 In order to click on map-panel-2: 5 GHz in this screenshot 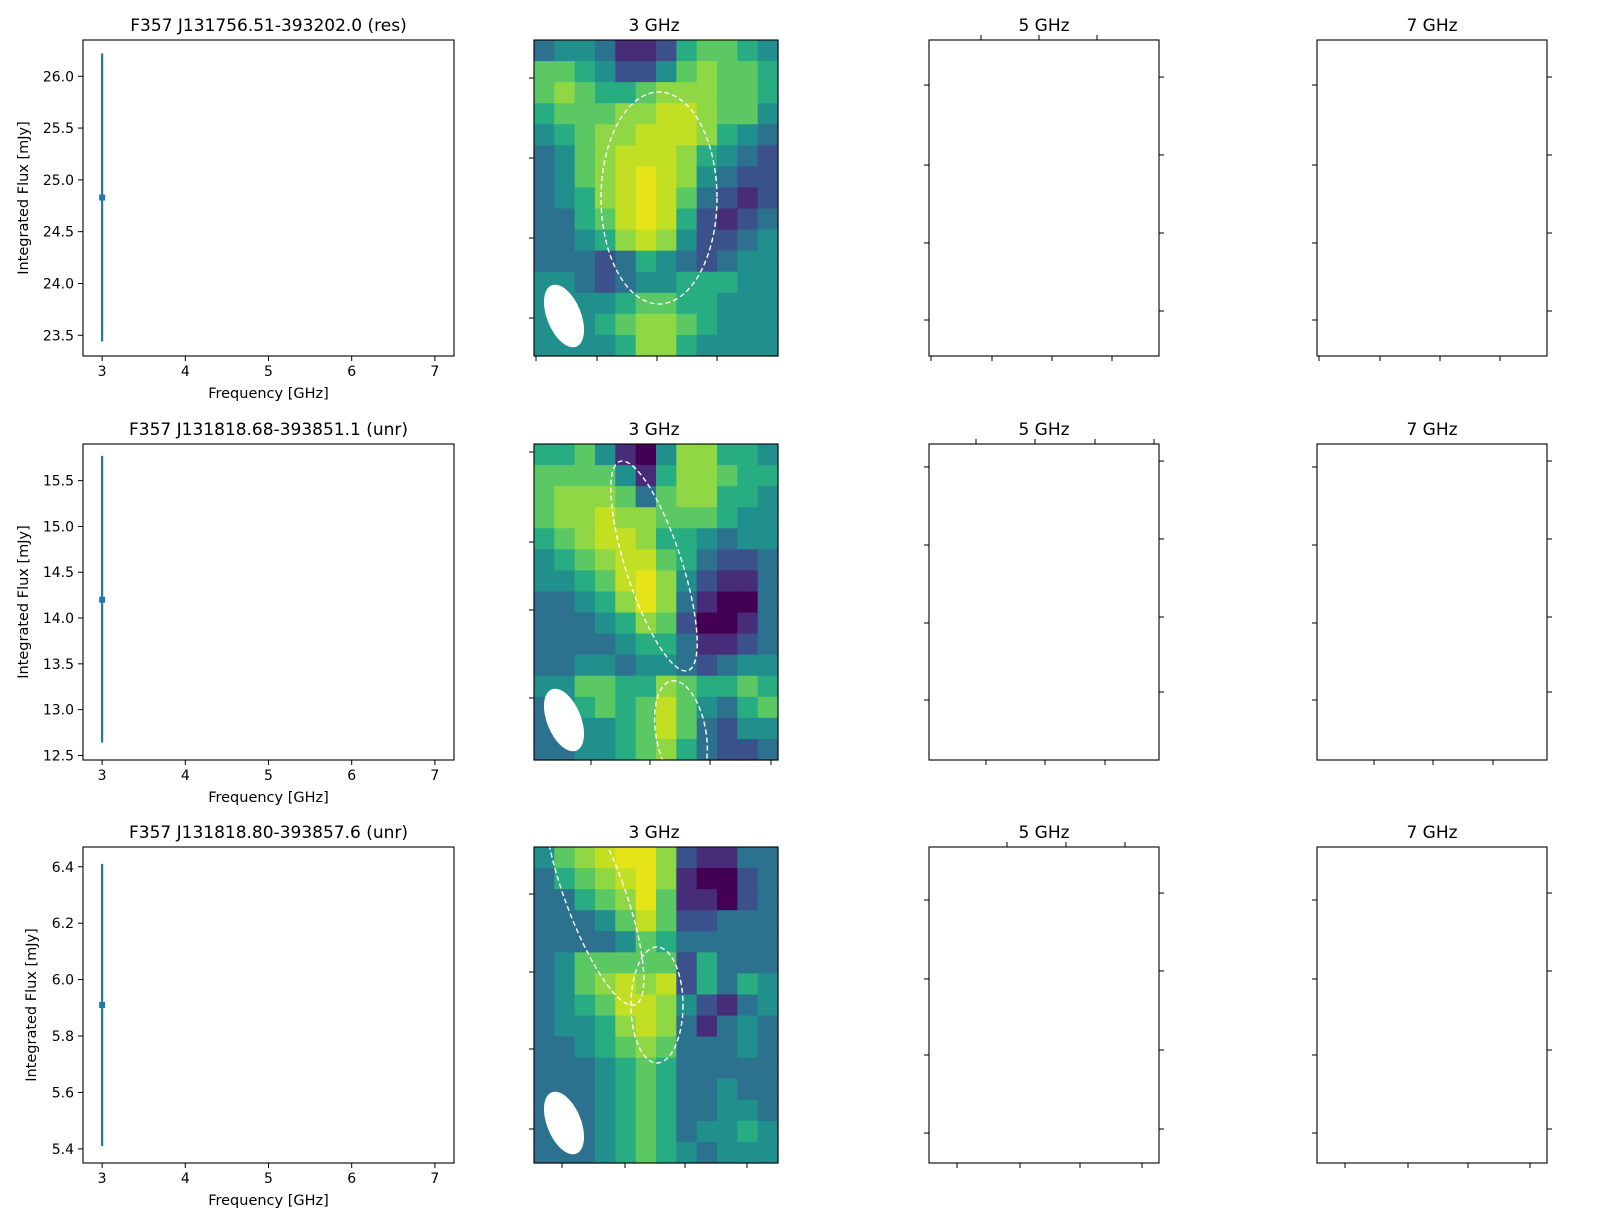, I will do `click(1044, 995)`.